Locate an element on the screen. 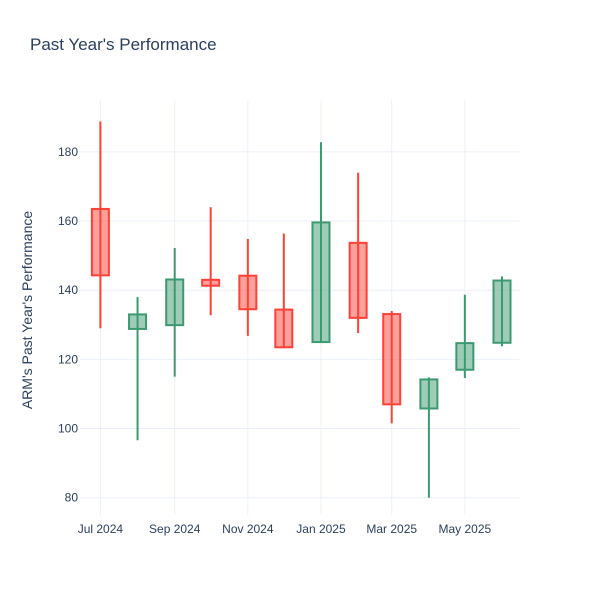 This screenshot has height=600, width=600. x-tick-label-4: Mar 2025 is located at coordinates (391, 529).